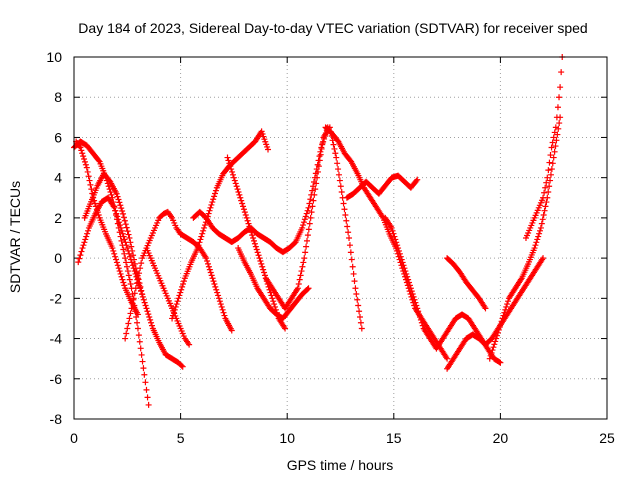  Describe the element at coordinates (15, 237) in the screenshot. I see `y-axis-label: SDTVAR / TECUs` at that location.